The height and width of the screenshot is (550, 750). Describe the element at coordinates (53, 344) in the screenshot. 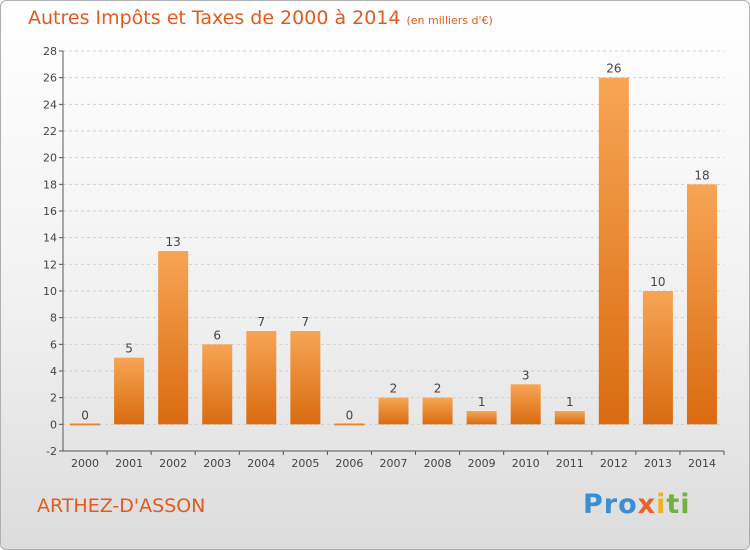

I see `y-tick-label: 6` at that location.